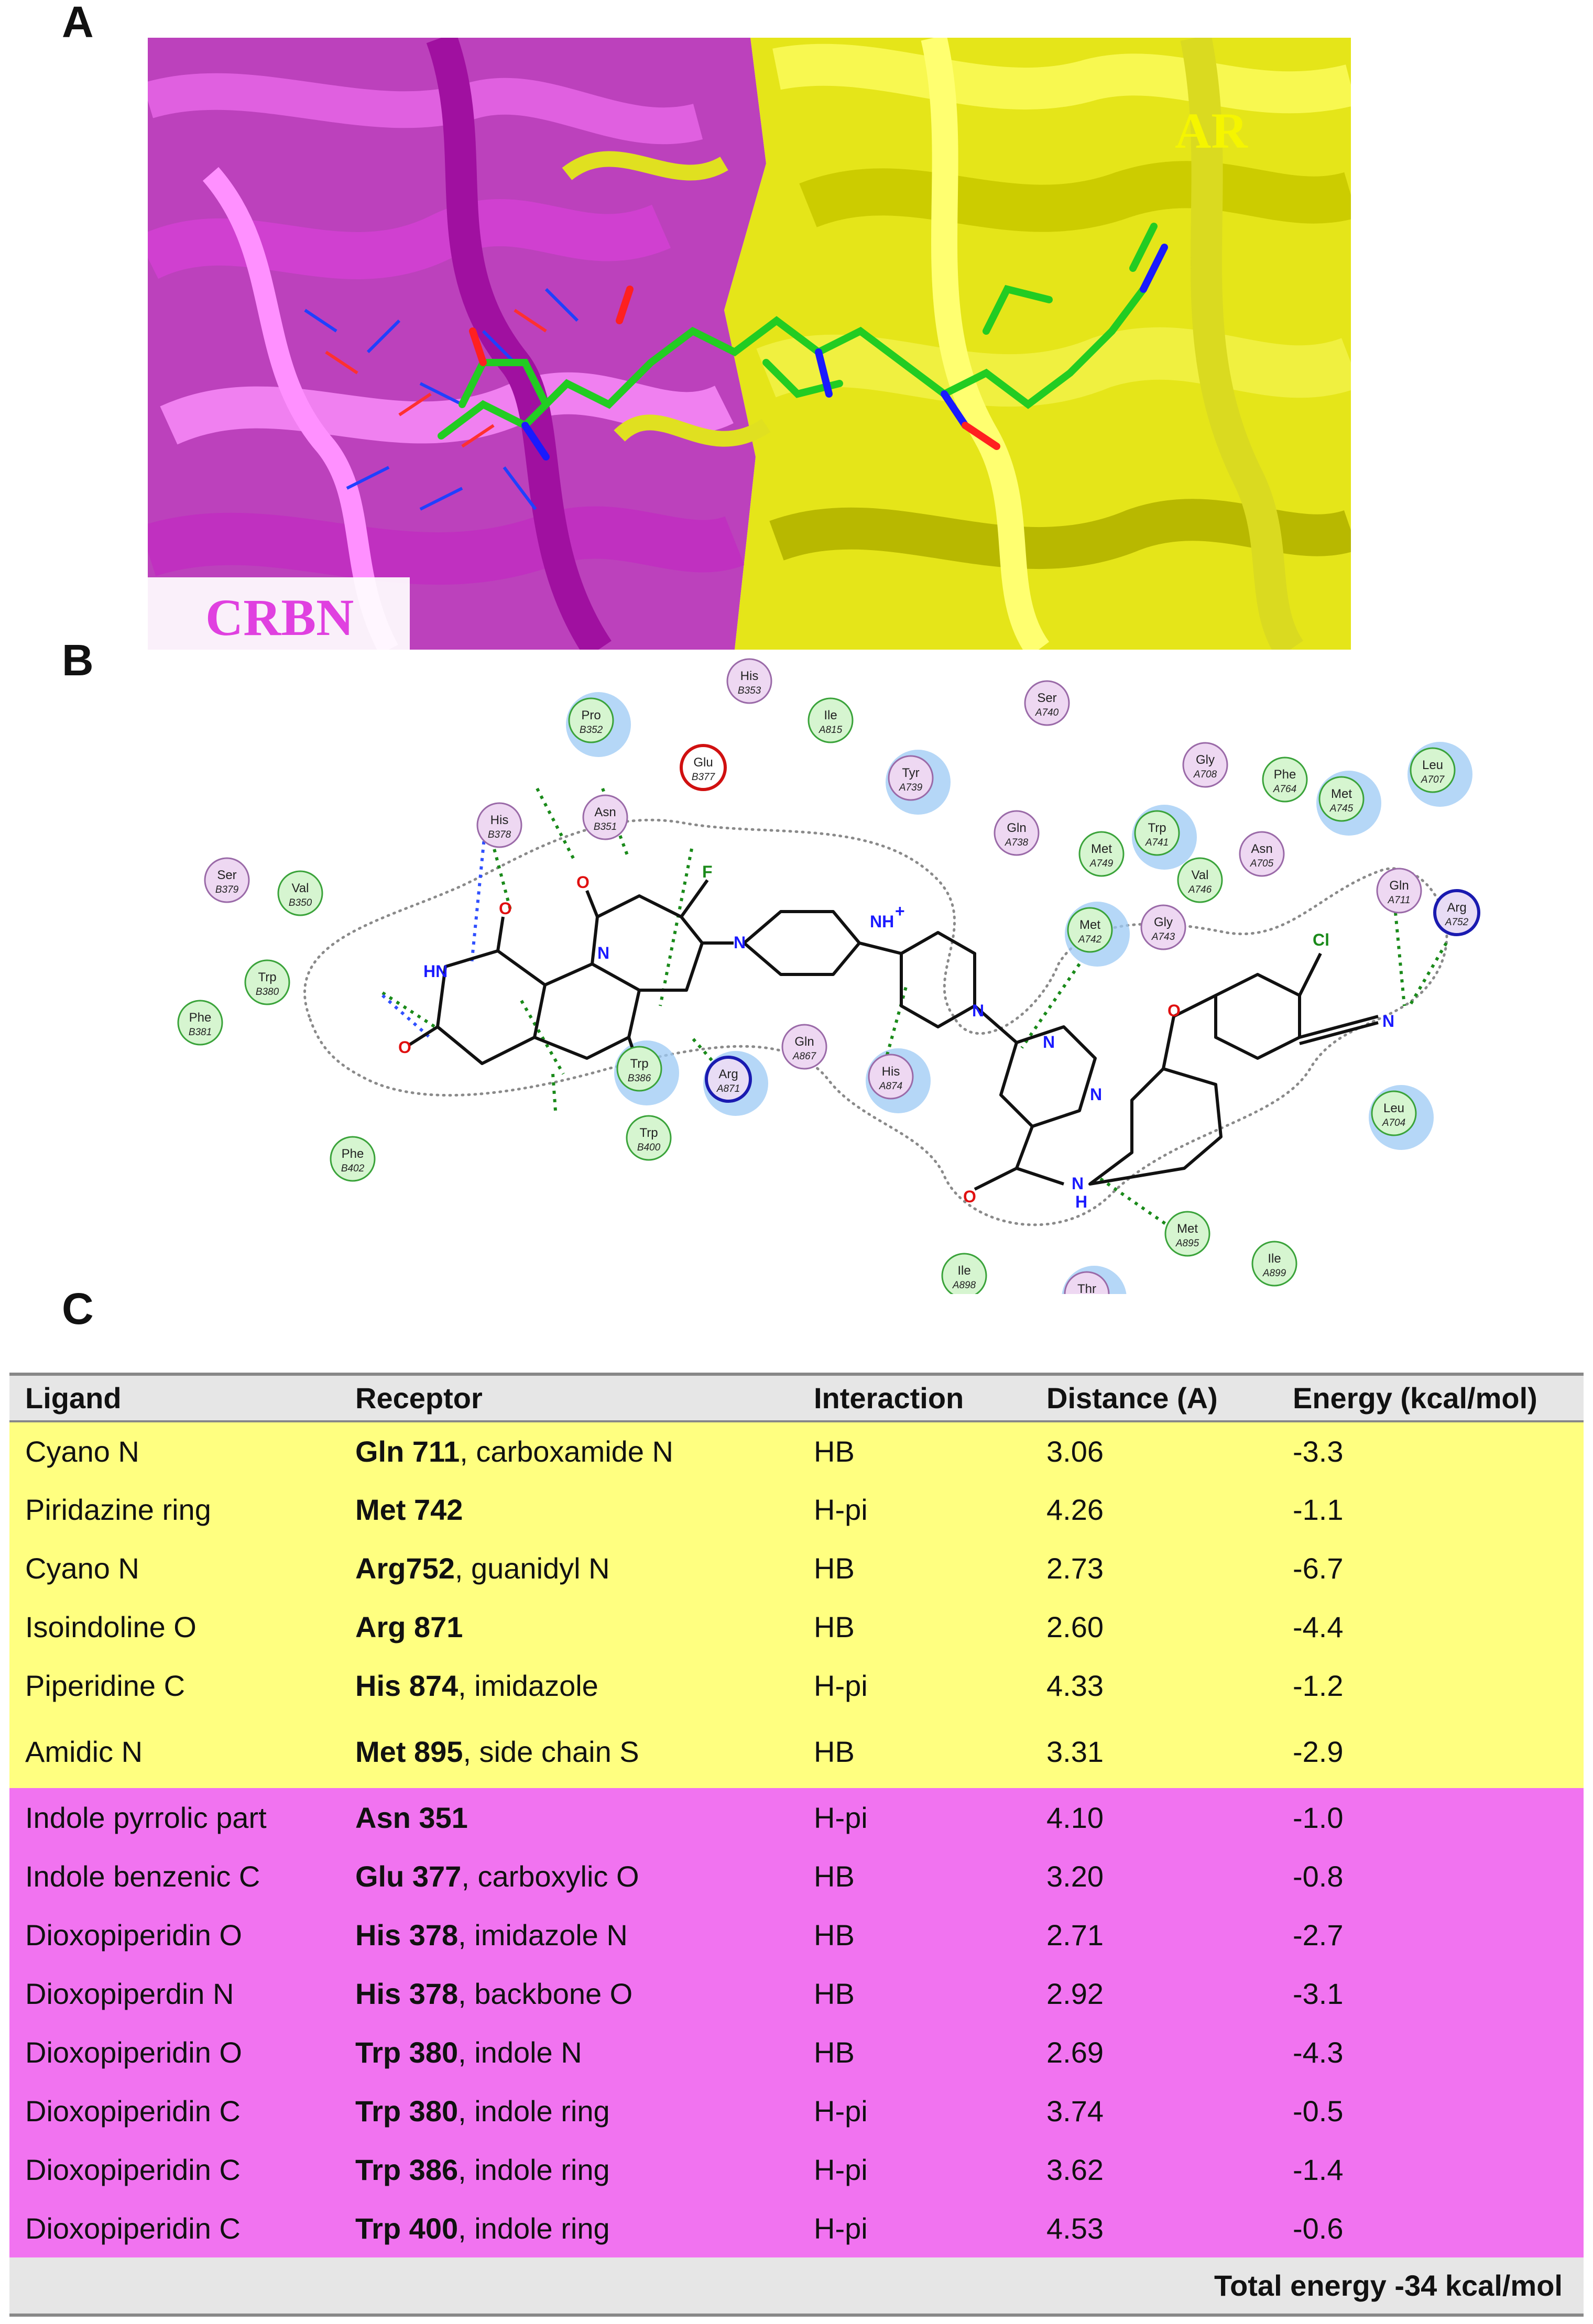 This screenshot has height=2324, width=1593. What do you see at coordinates (1318, 1817) in the screenshot?
I see `energy-cell: -1.0` at bounding box center [1318, 1817].